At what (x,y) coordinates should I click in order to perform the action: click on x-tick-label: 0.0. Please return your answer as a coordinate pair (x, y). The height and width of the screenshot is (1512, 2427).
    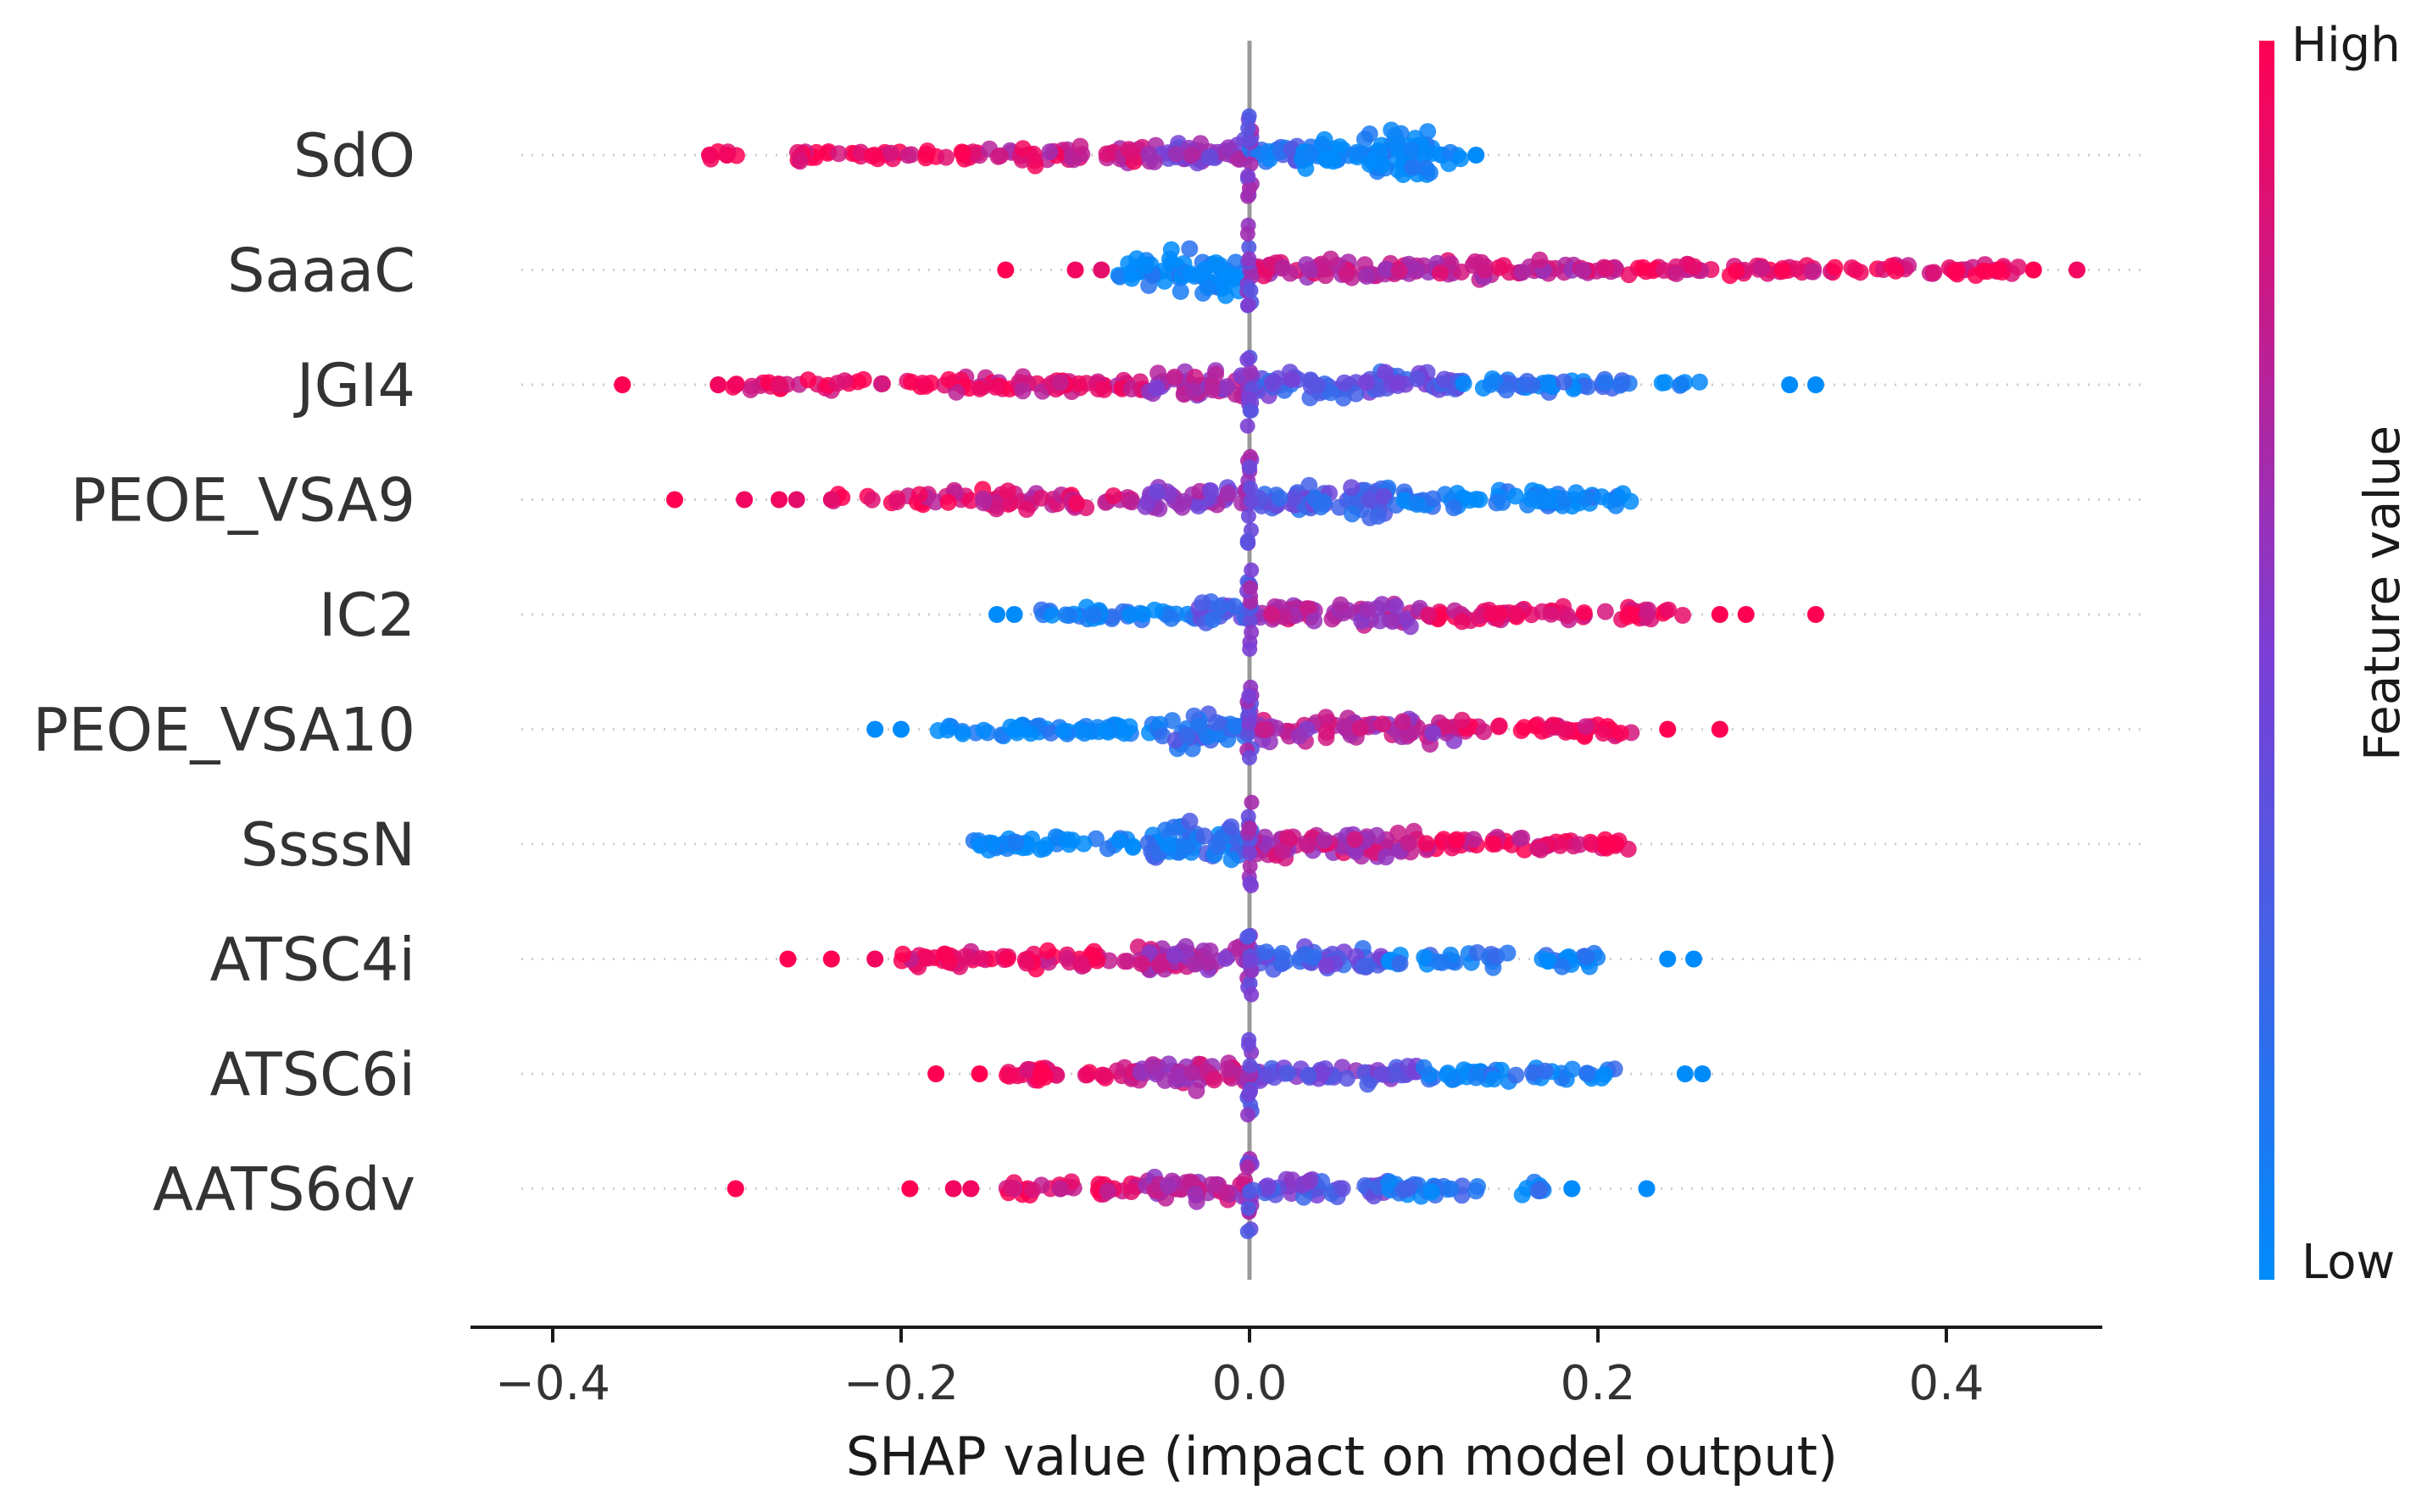
    Looking at the image, I should click on (1249, 1383).